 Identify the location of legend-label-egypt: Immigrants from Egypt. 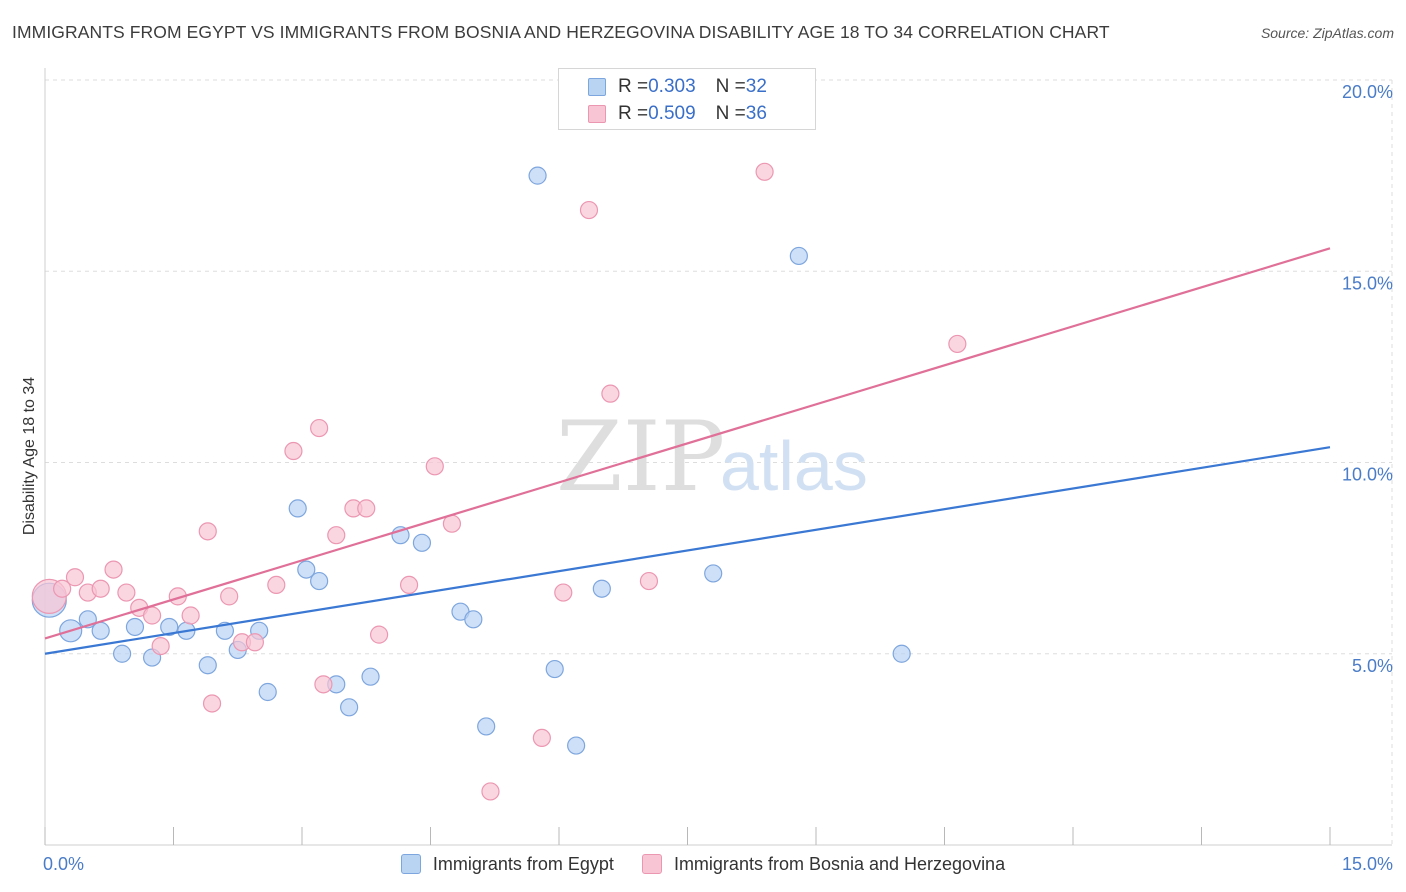
(523, 863).